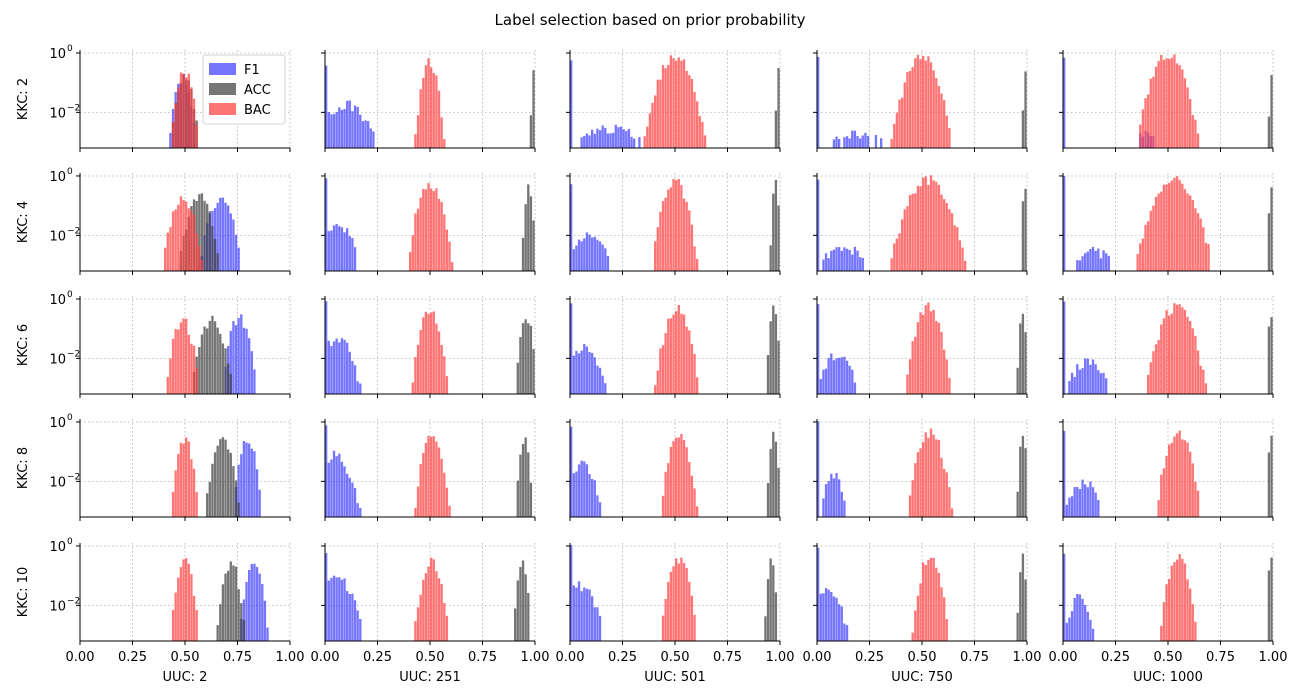 This screenshot has height=700, width=1300. What do you see at coordinates (73, 231) in the screenshot?
I see `y-tick-exponent: −2` at bounding box center [73, 231].